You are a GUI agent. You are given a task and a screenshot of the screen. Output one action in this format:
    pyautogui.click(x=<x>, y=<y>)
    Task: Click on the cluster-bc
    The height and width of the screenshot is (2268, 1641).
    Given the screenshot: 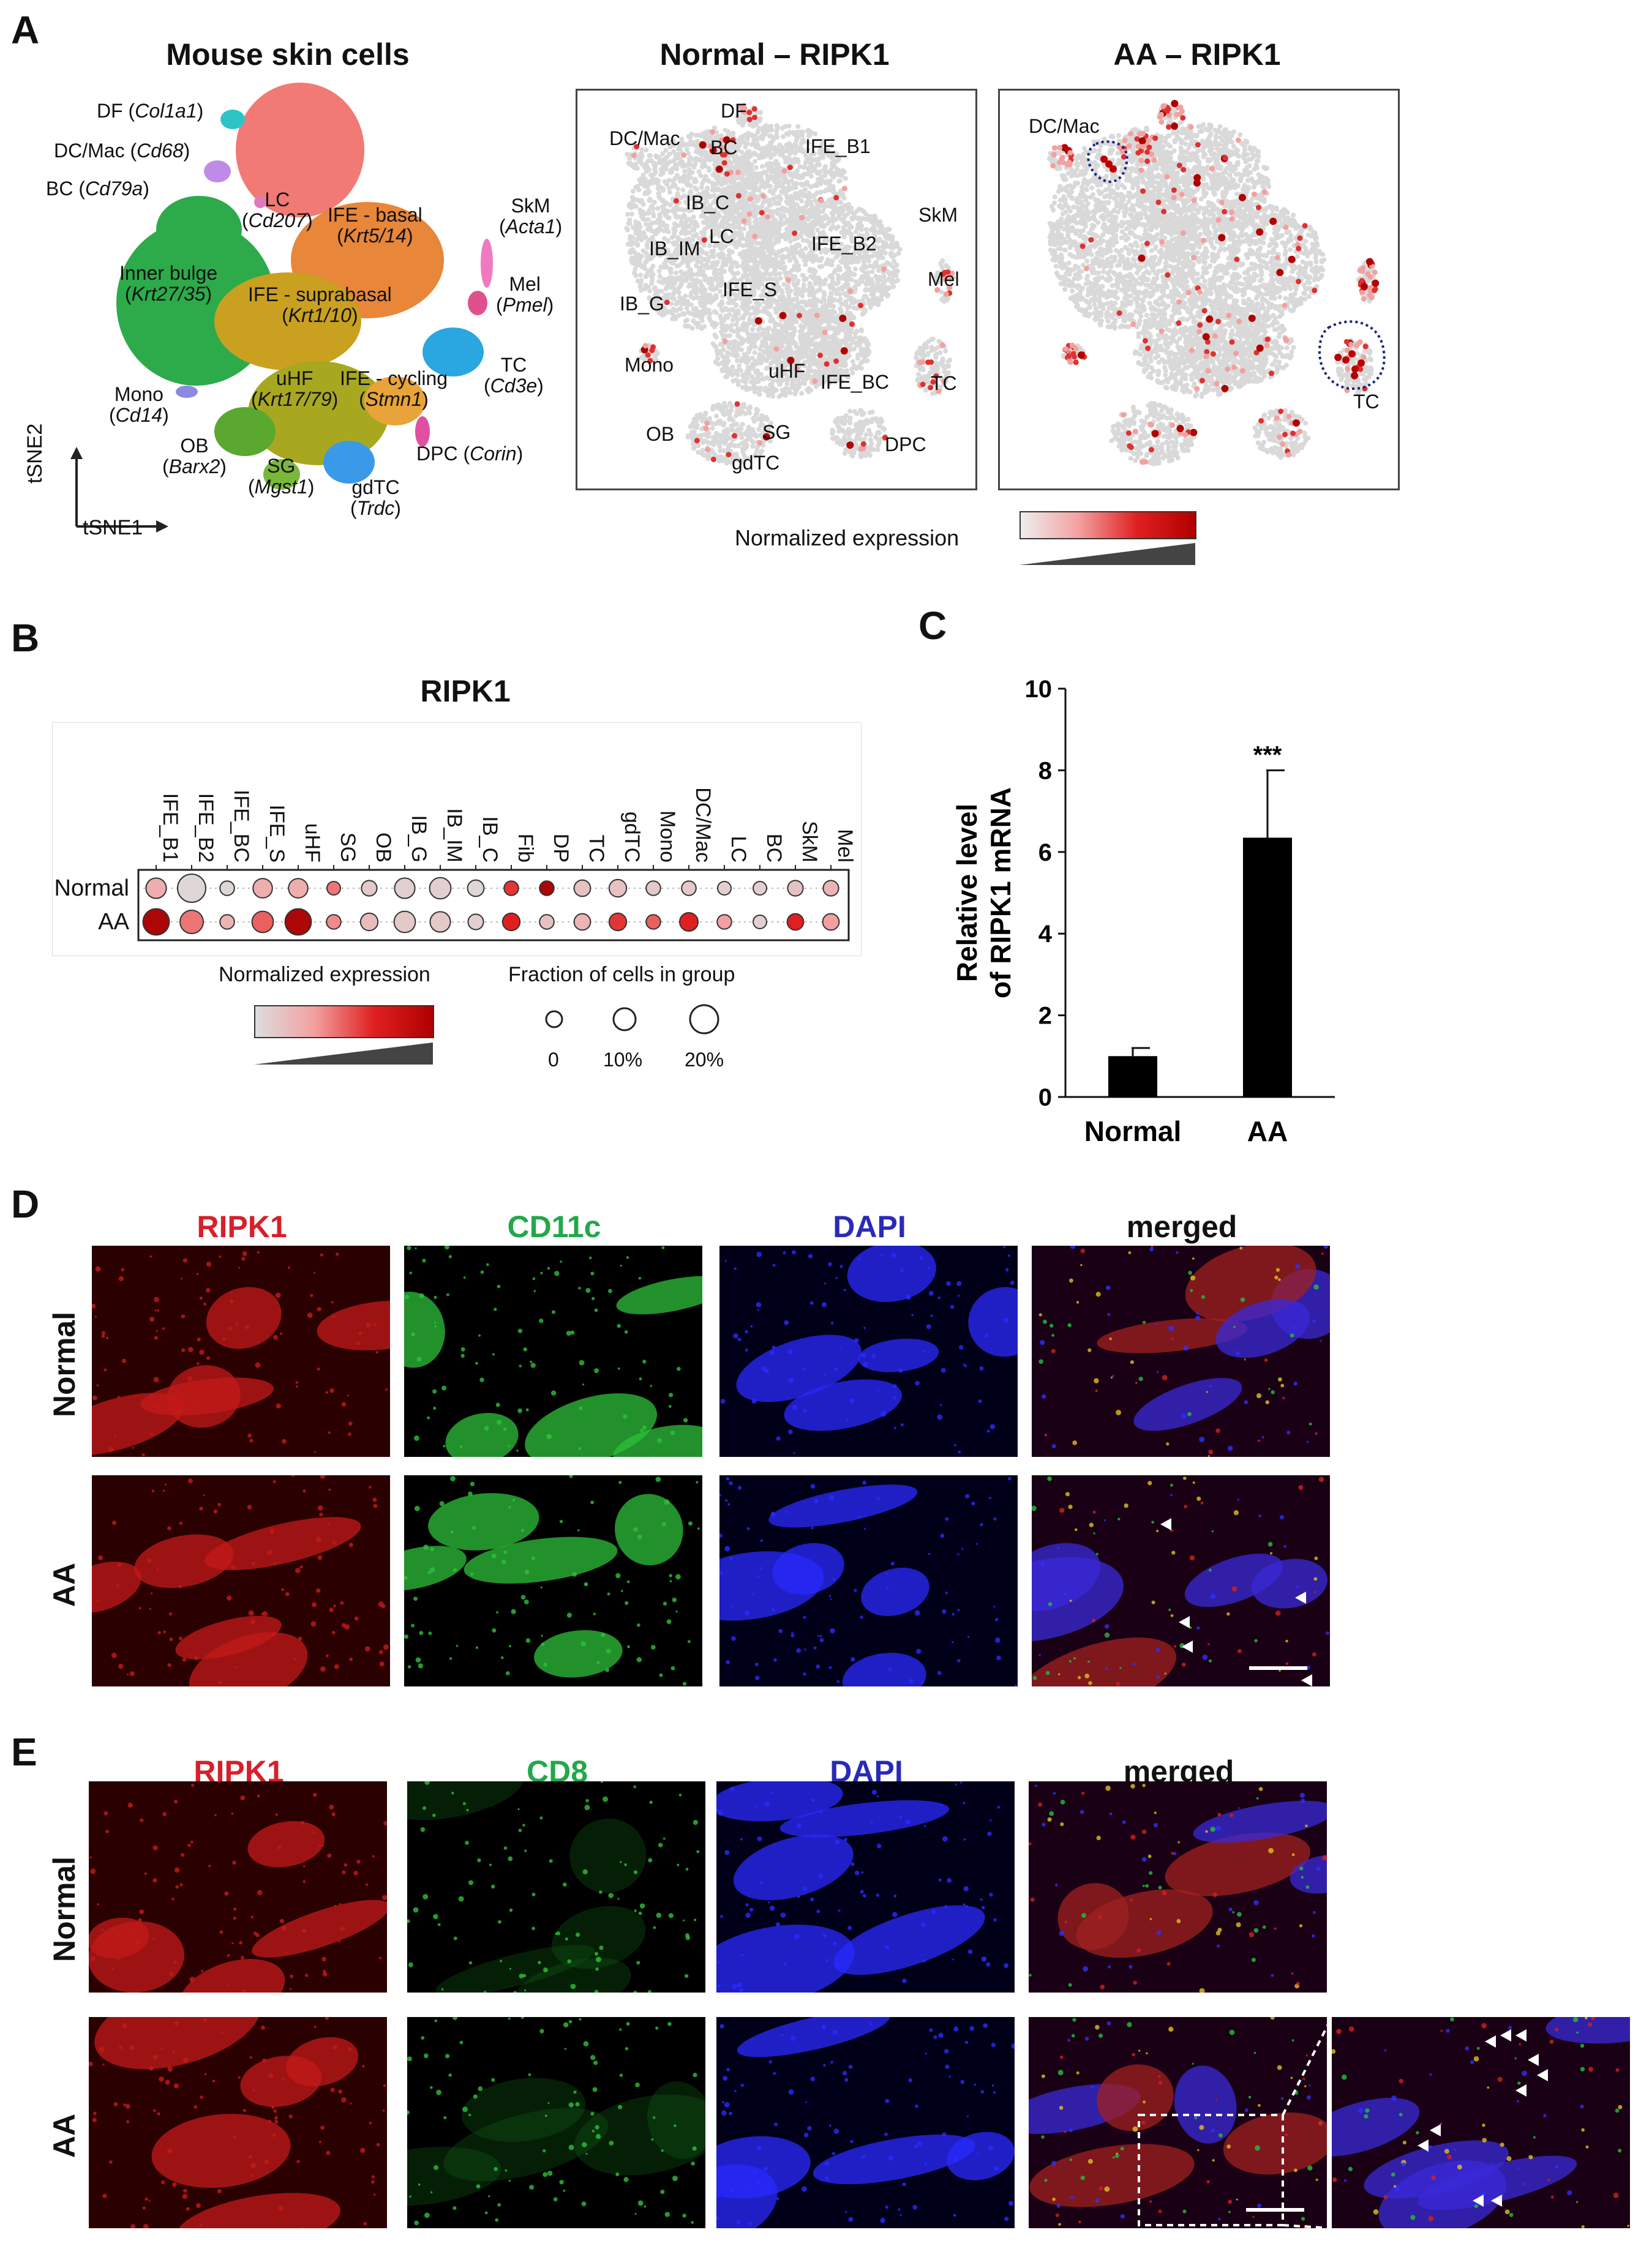 What is the action you would take?
    pyautogui.click(x=199, y=229)
    